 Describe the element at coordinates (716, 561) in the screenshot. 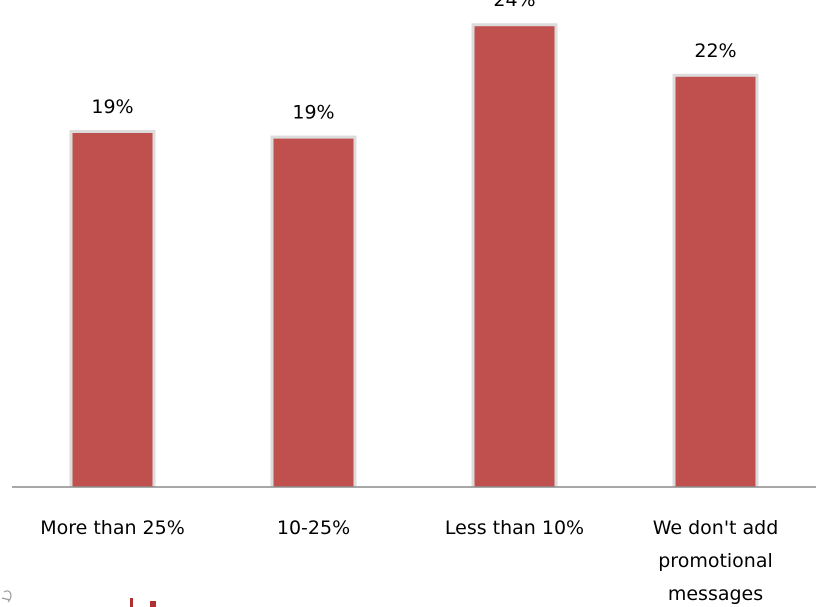

I see `category-label-3: We don't add promotional messages` at that location.